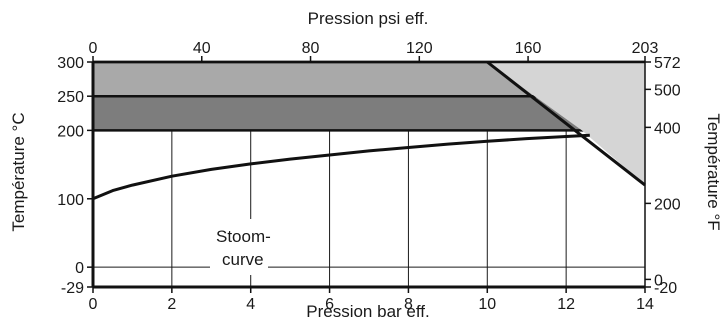 The image size is (727, 324). Describe the element at coordinates (667, 63) in the screenshot. I see `y-right-tick-572: 572` at that location.